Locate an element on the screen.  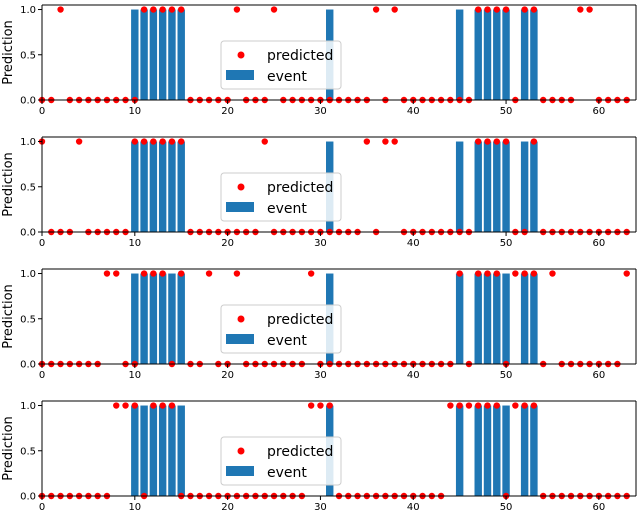
legend-label-event: event is located at coordinates (287, 341).